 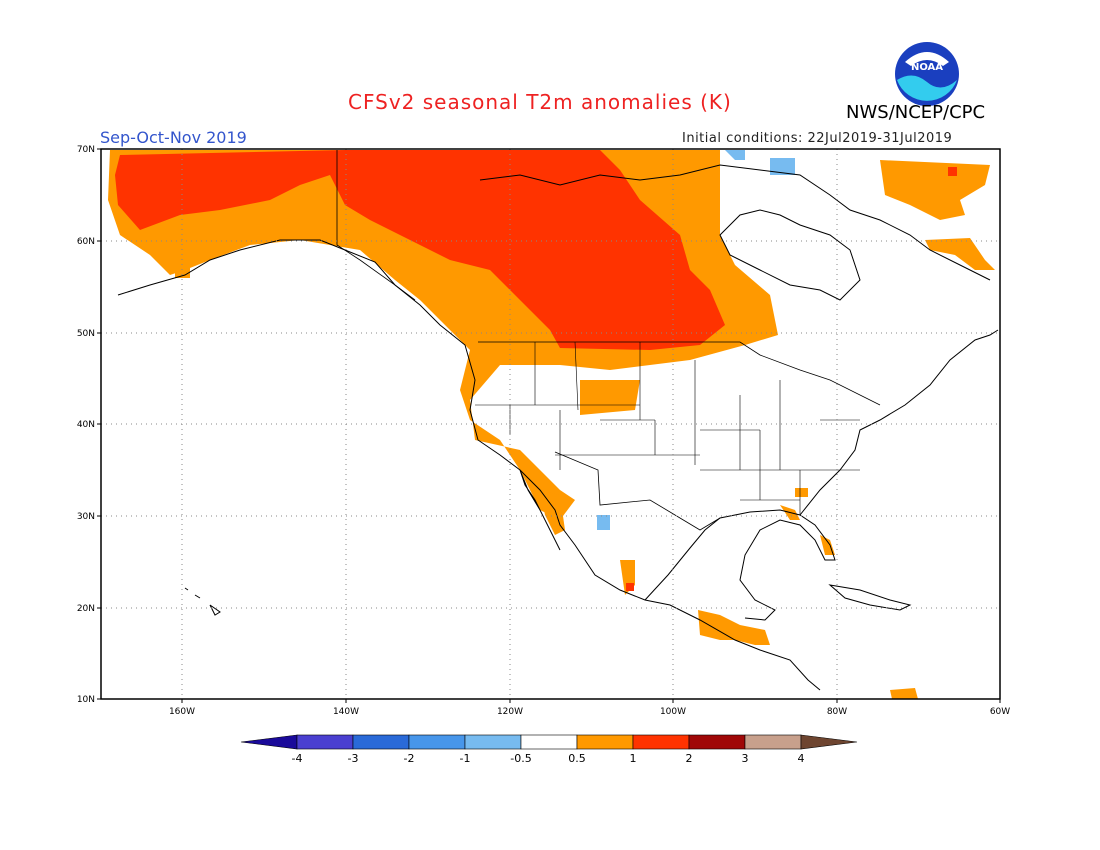 I want to click on lon-label: 100W, so click(x=673, y=712).